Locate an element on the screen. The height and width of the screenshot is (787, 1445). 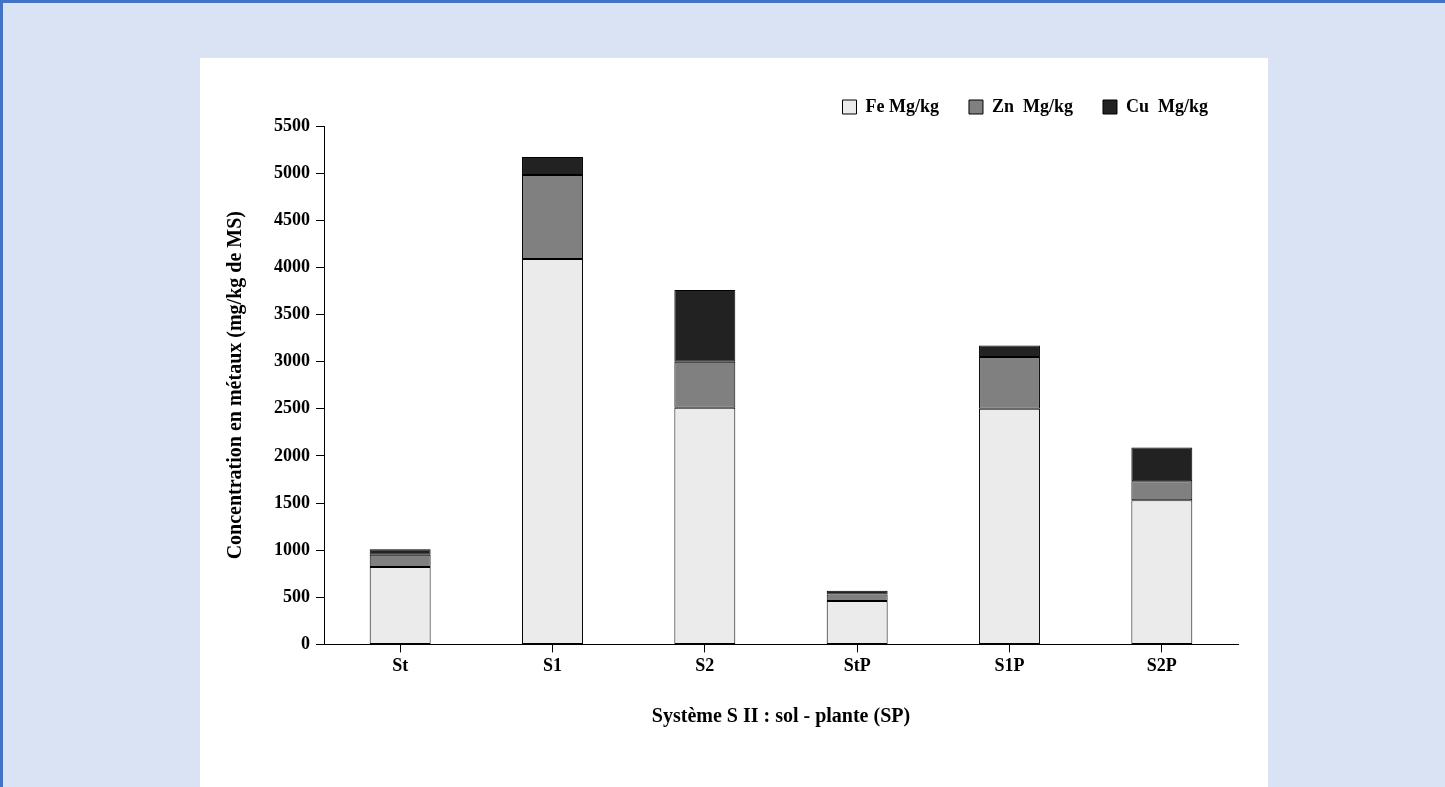
x-tick-label: S1P is located at coordinates (1009, 664).